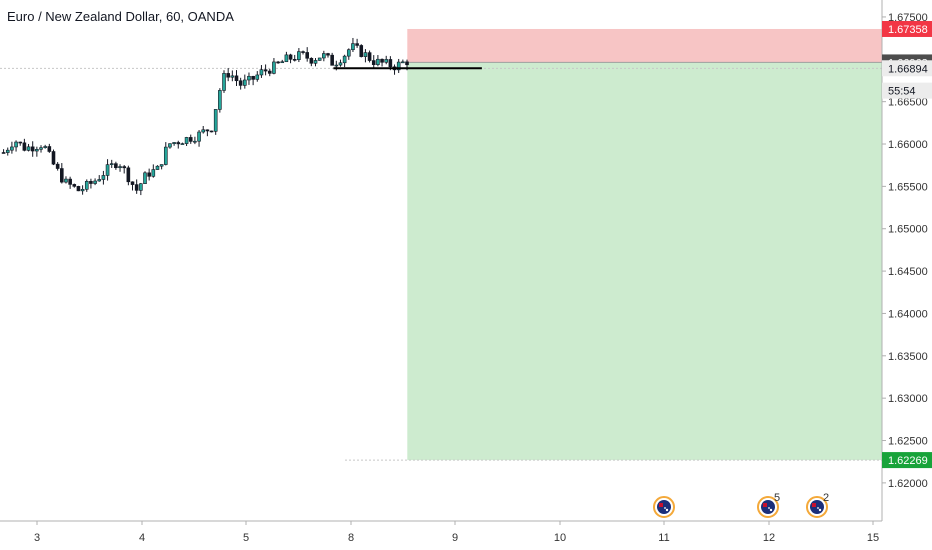 The height and width of the screenshot is (550, 932). I want to click on x-tick-label: 12, so click(769, 538).